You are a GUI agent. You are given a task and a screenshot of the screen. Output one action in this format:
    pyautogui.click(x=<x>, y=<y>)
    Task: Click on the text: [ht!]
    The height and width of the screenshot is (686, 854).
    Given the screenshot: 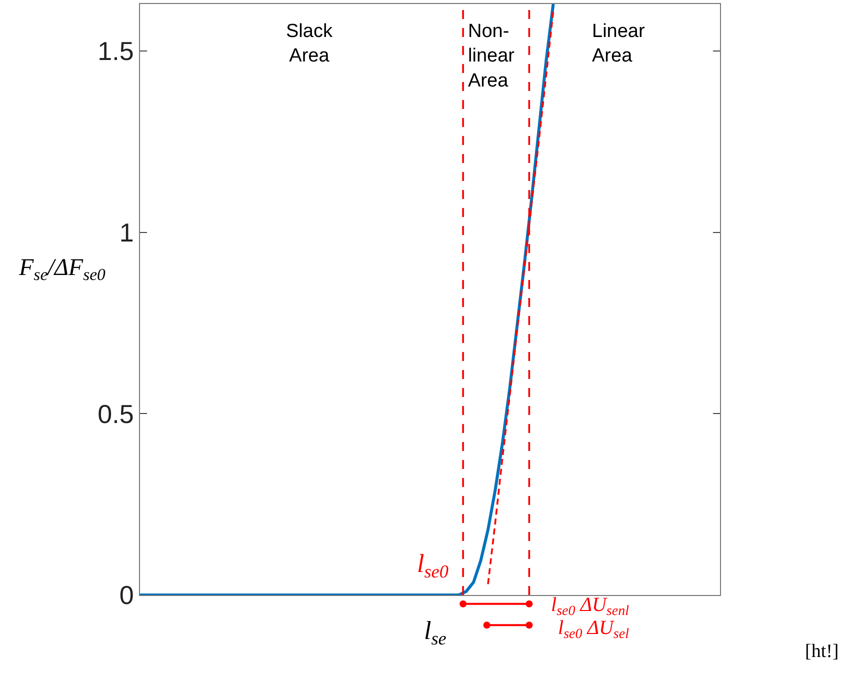 What is the action you would take?
    pyautogui.click(x=822, y=651)
    